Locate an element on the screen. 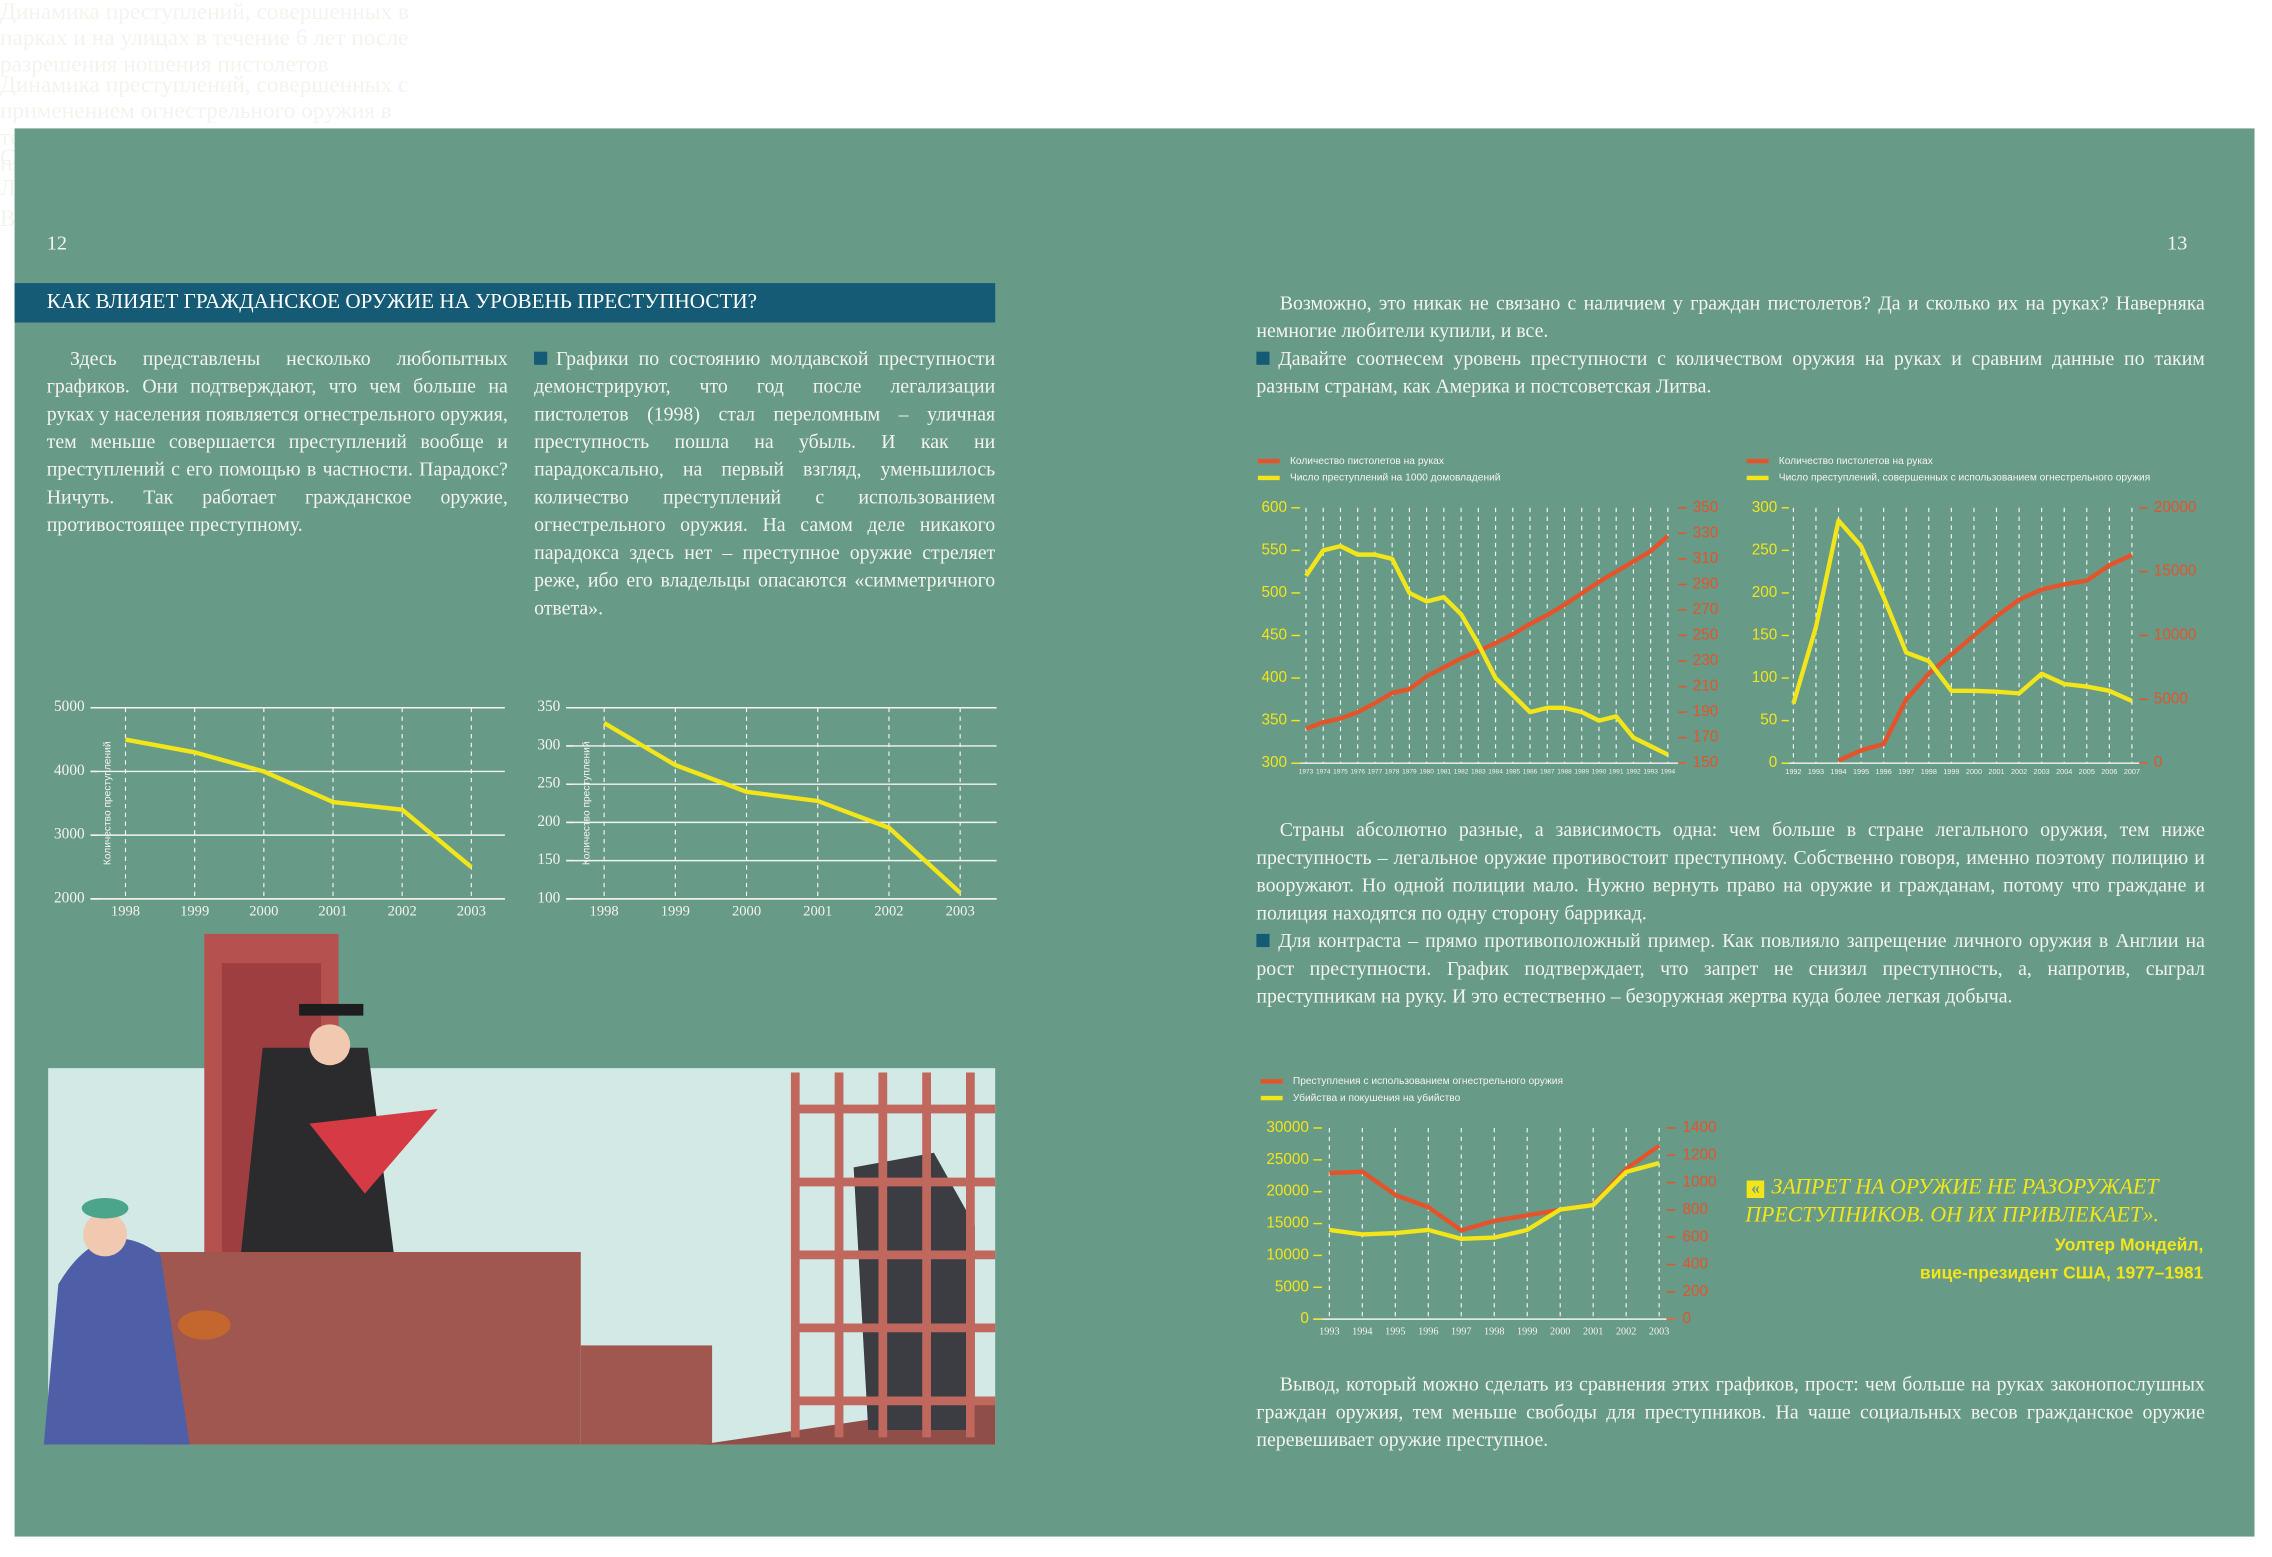 The image size is (2272, 1557). x-tick-label: 2005 is located at coordinates (2087, 771).